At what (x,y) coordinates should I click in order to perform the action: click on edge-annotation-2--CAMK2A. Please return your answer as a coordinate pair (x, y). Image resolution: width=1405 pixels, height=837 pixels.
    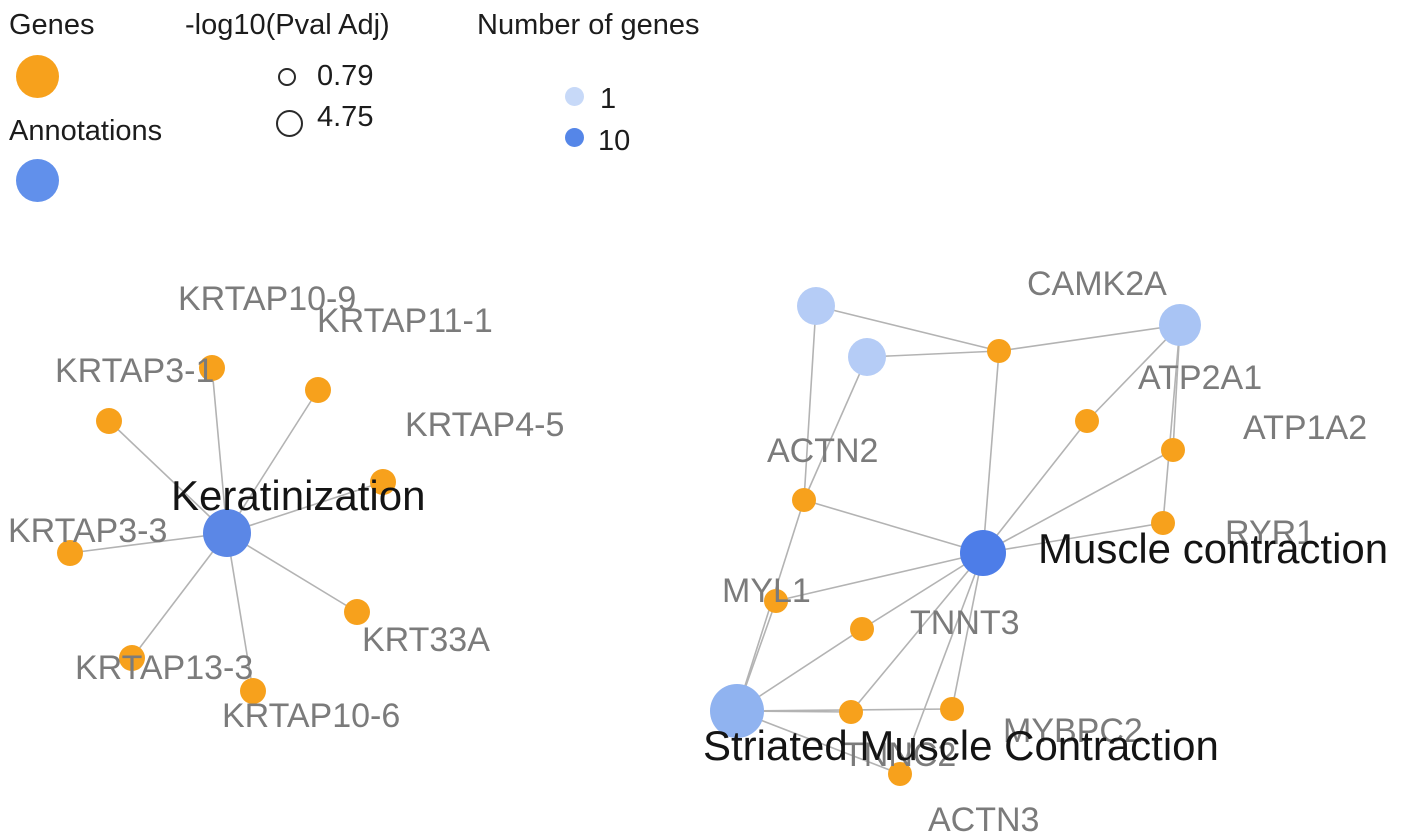
    Looking at the image, I should click on (933, 354).